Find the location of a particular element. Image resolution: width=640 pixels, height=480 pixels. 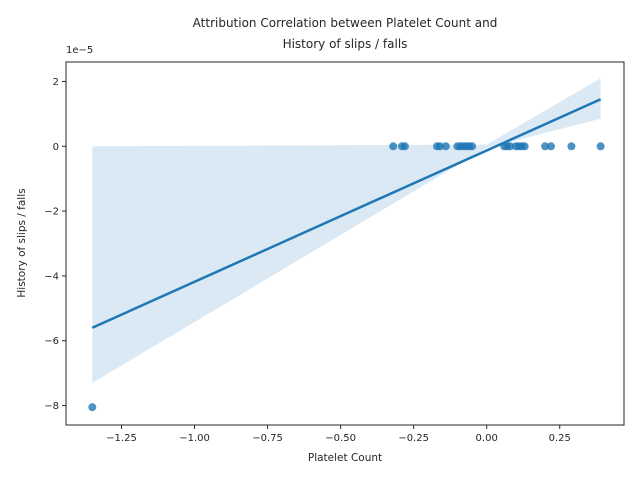

y-axis: 2 0 −2 −4 −6 −8 is located at coordinates (55, 244).